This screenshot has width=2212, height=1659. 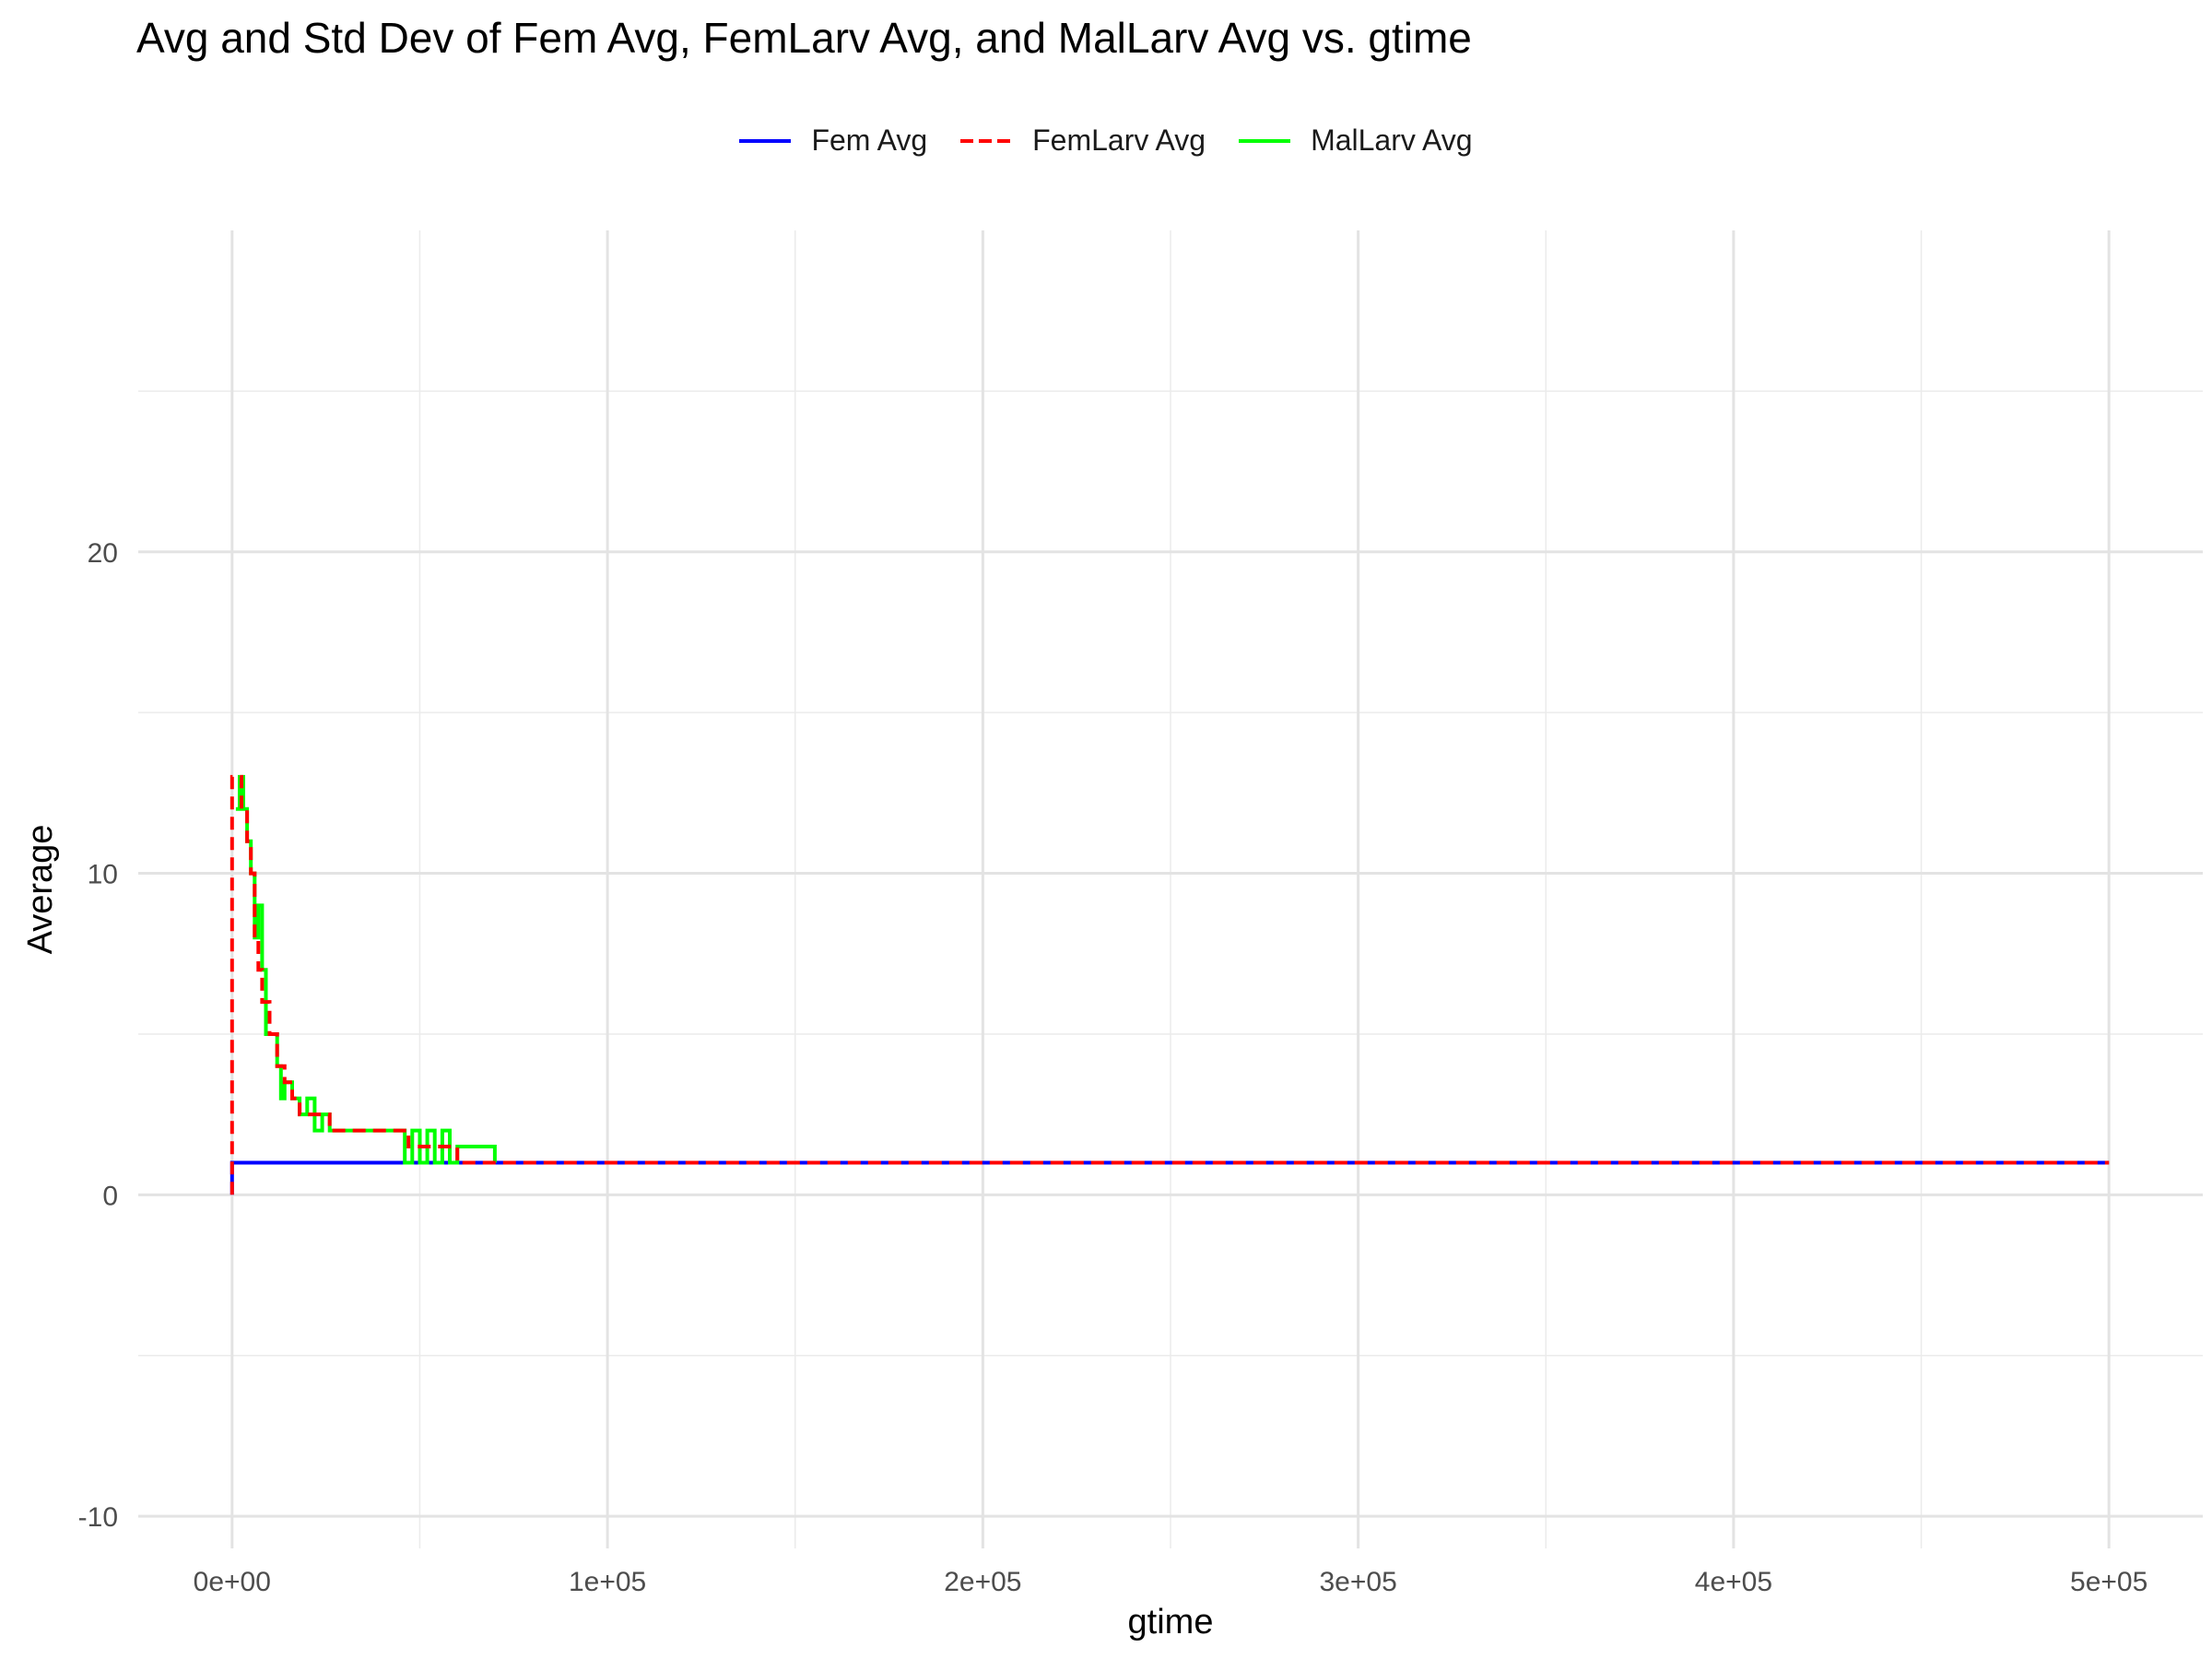 I want to click on legend-key-fem-avg, so click(x=765, y=140).